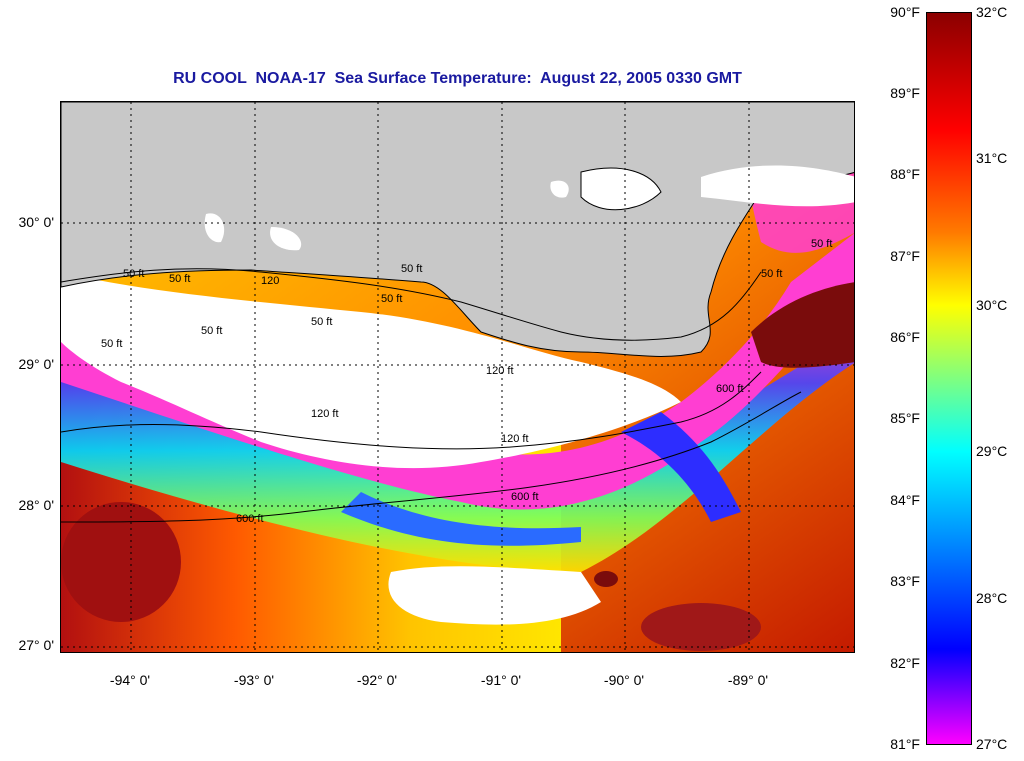 The width and height of the screenshot is (1024, 761). Describe the element at coordinates (992, 451) in the screenshot. I see `colorbar-c-label: 29°C` at that location.